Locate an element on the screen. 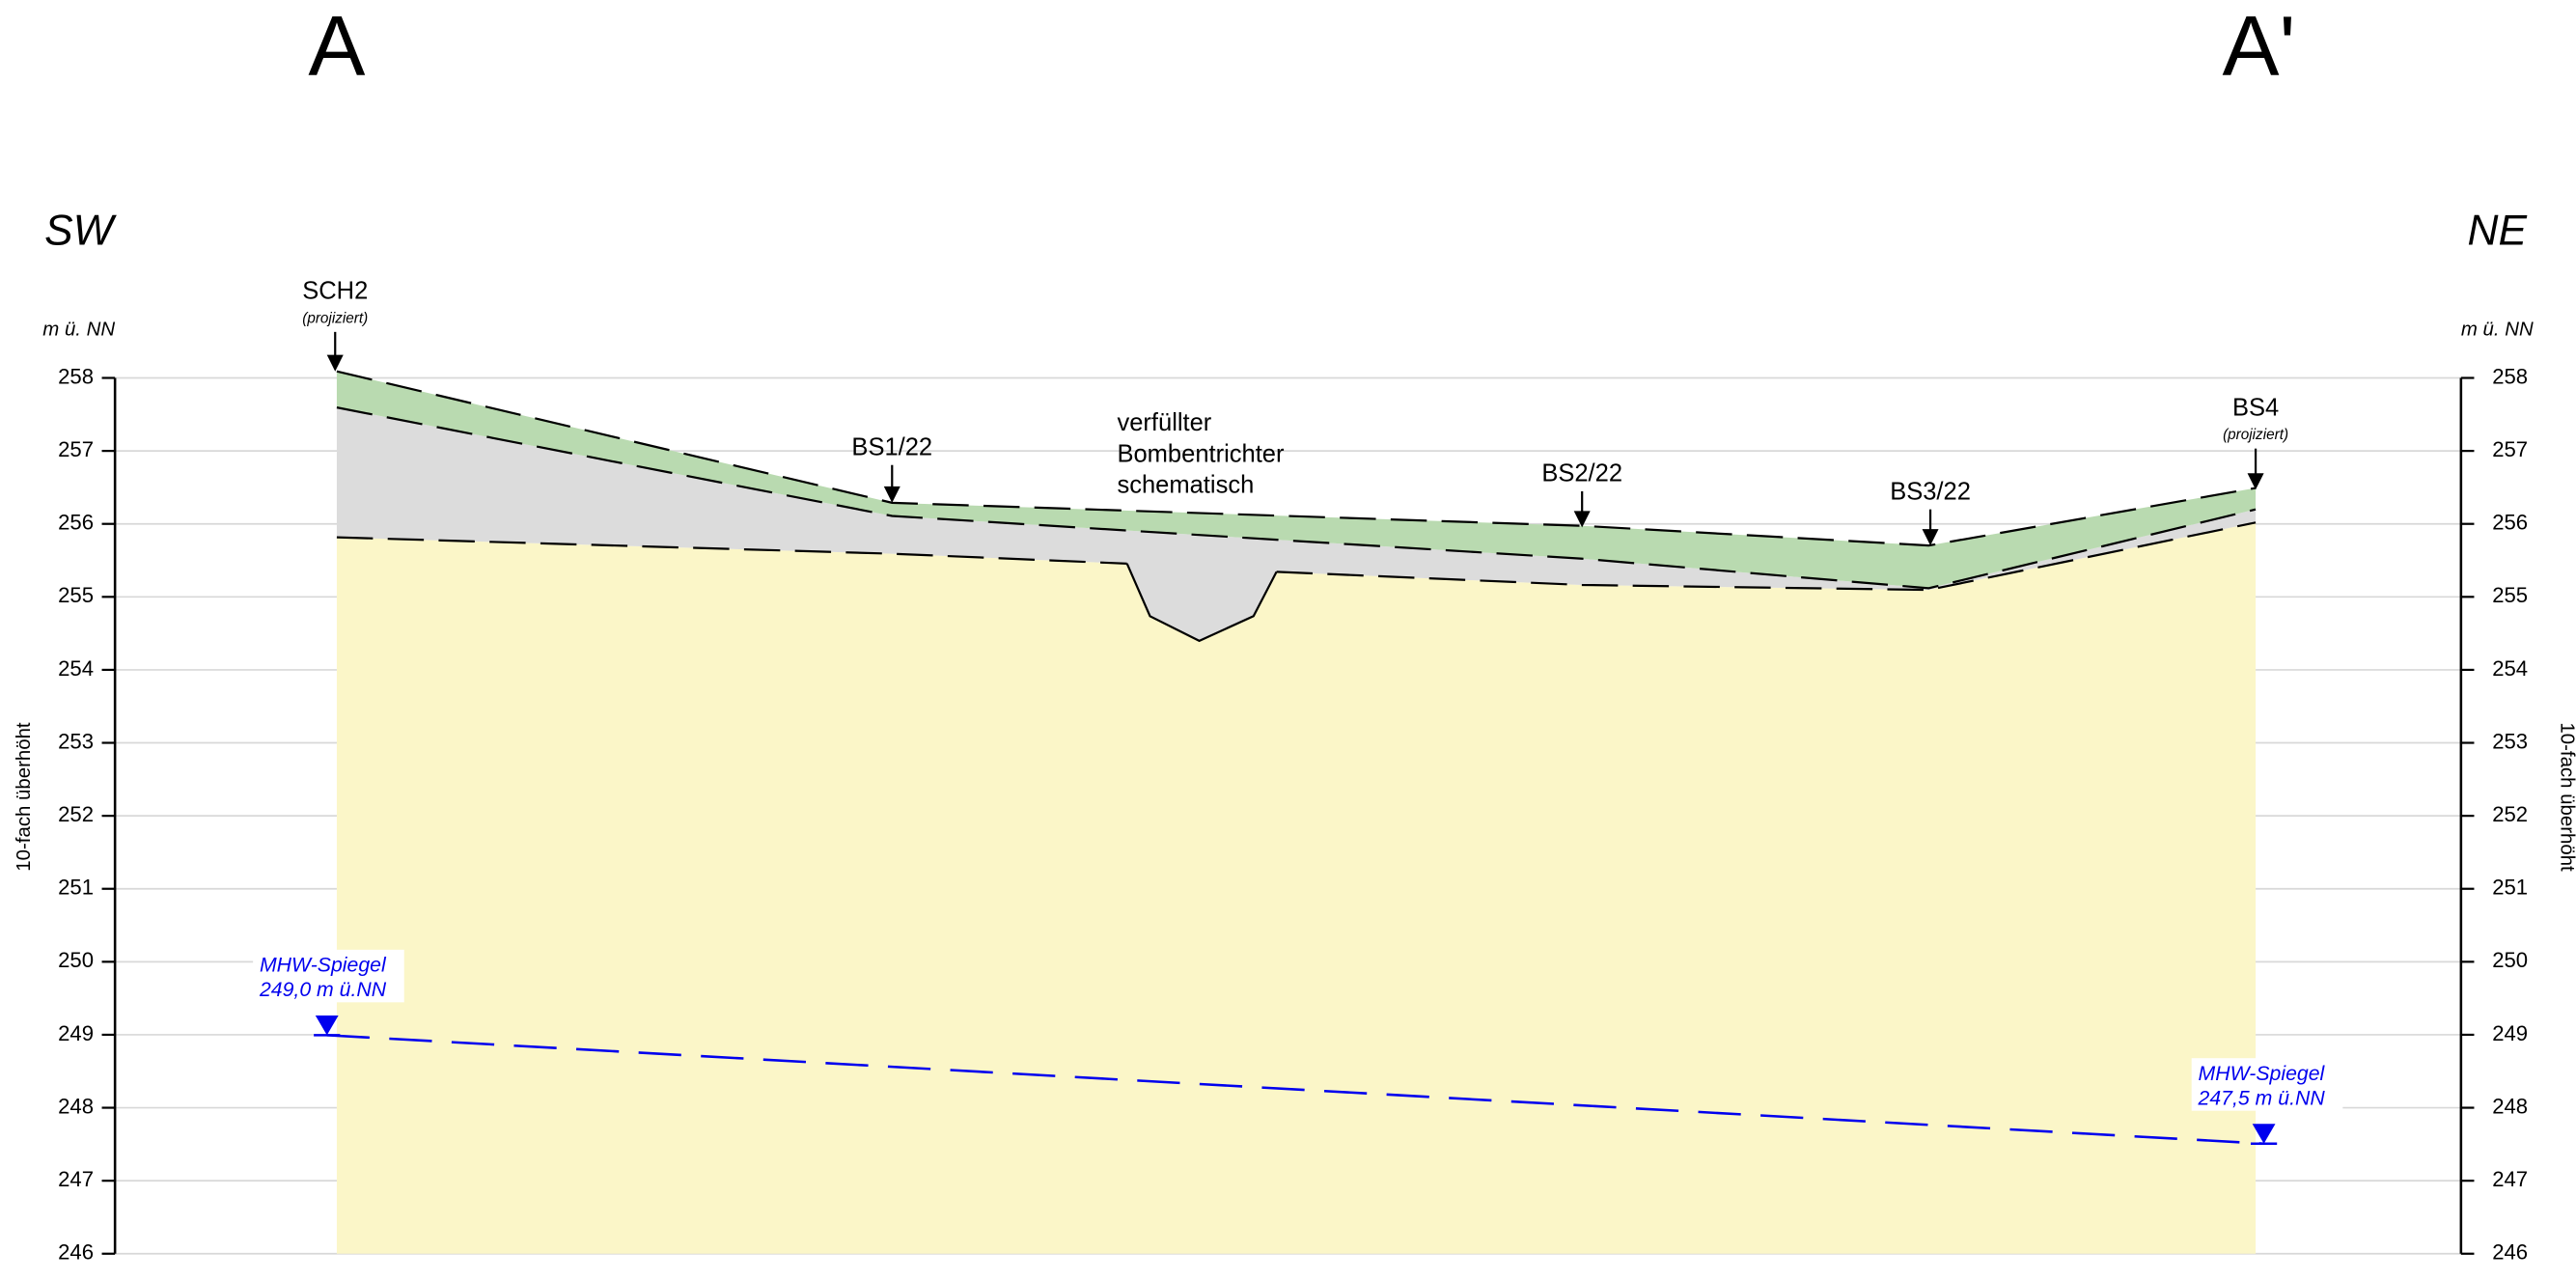 The image size is (2576, 1280). borehole-name: BS3/22 is located at coordinates (1930, 491).